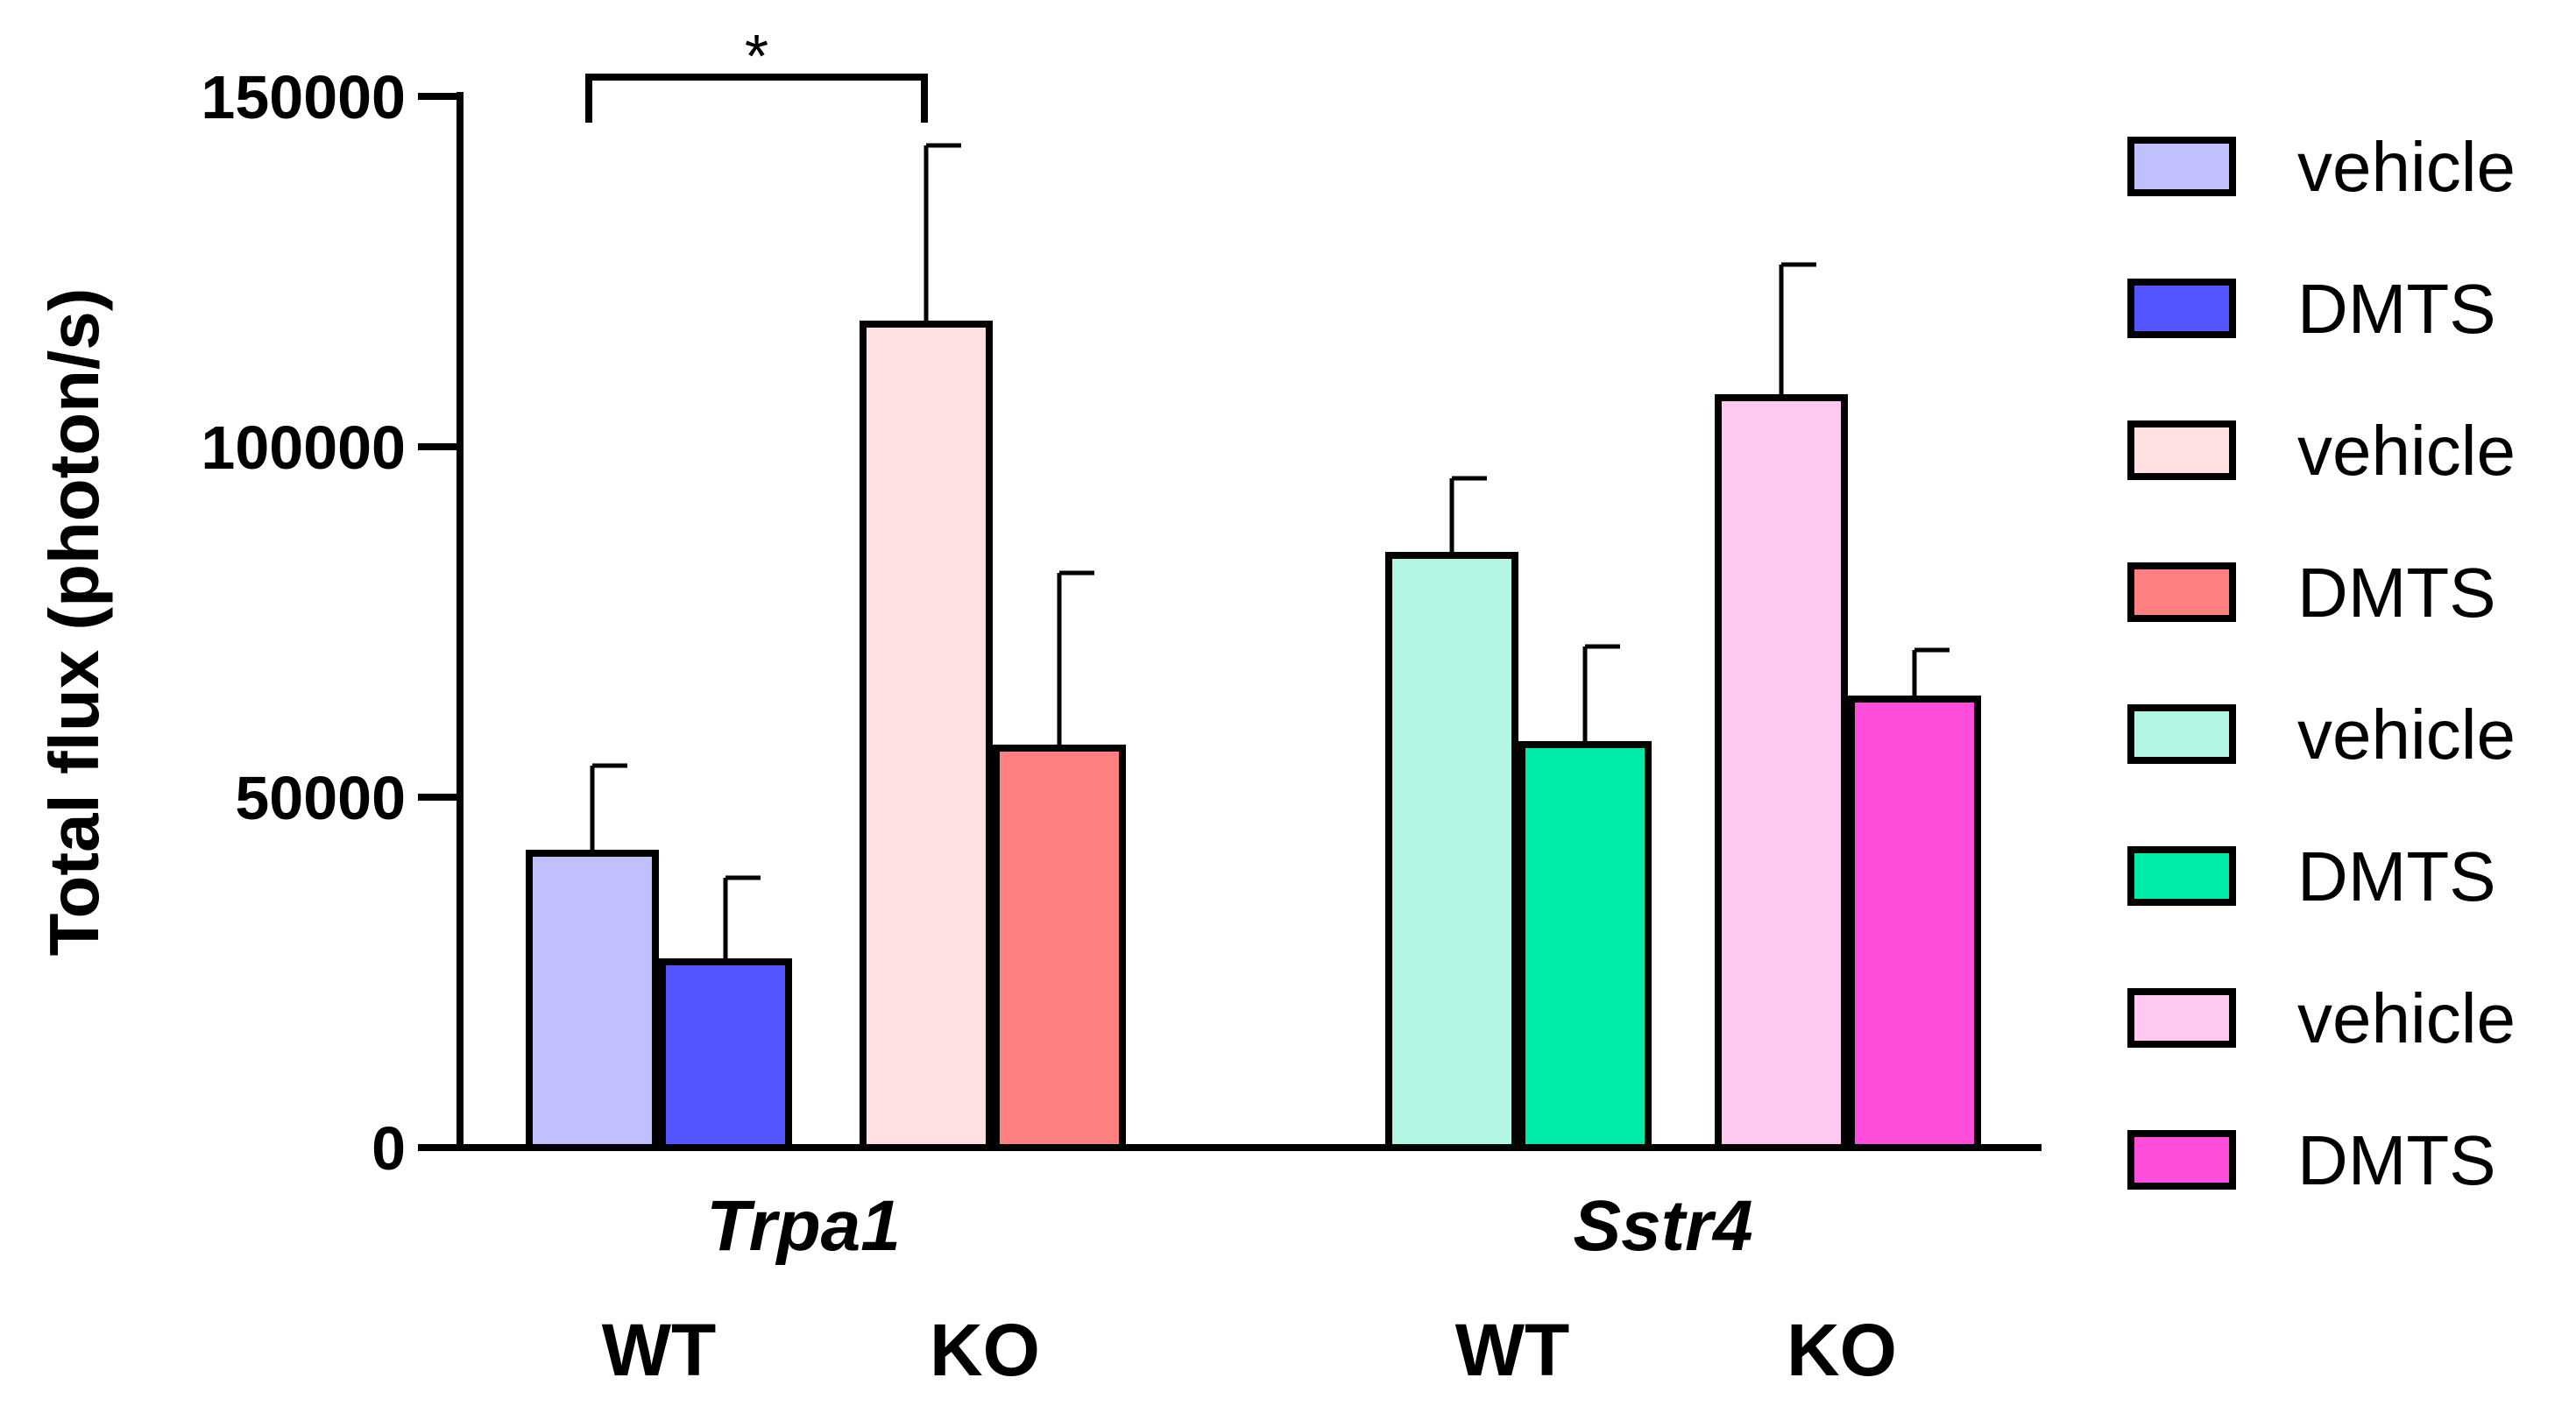 The height and width of the screenshot is (1406, 2576). What do you see at coordinates (756, 98) in the screenshot?
I see `significance-bracket` at bounding box center [756, 98].